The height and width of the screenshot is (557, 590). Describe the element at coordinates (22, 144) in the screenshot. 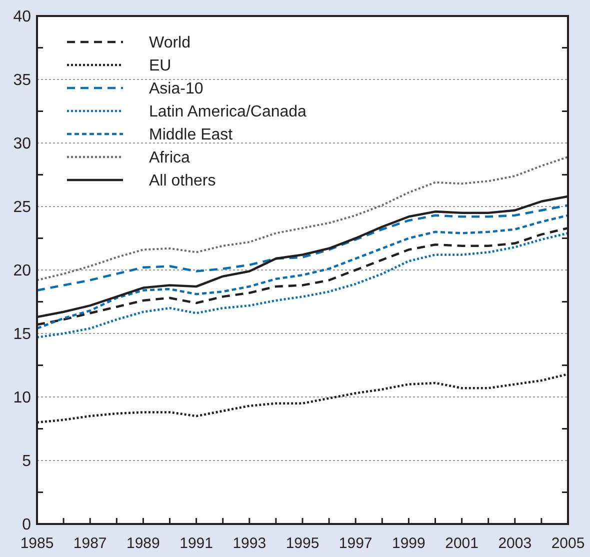

I see `y-tick-label: 30` at that location.